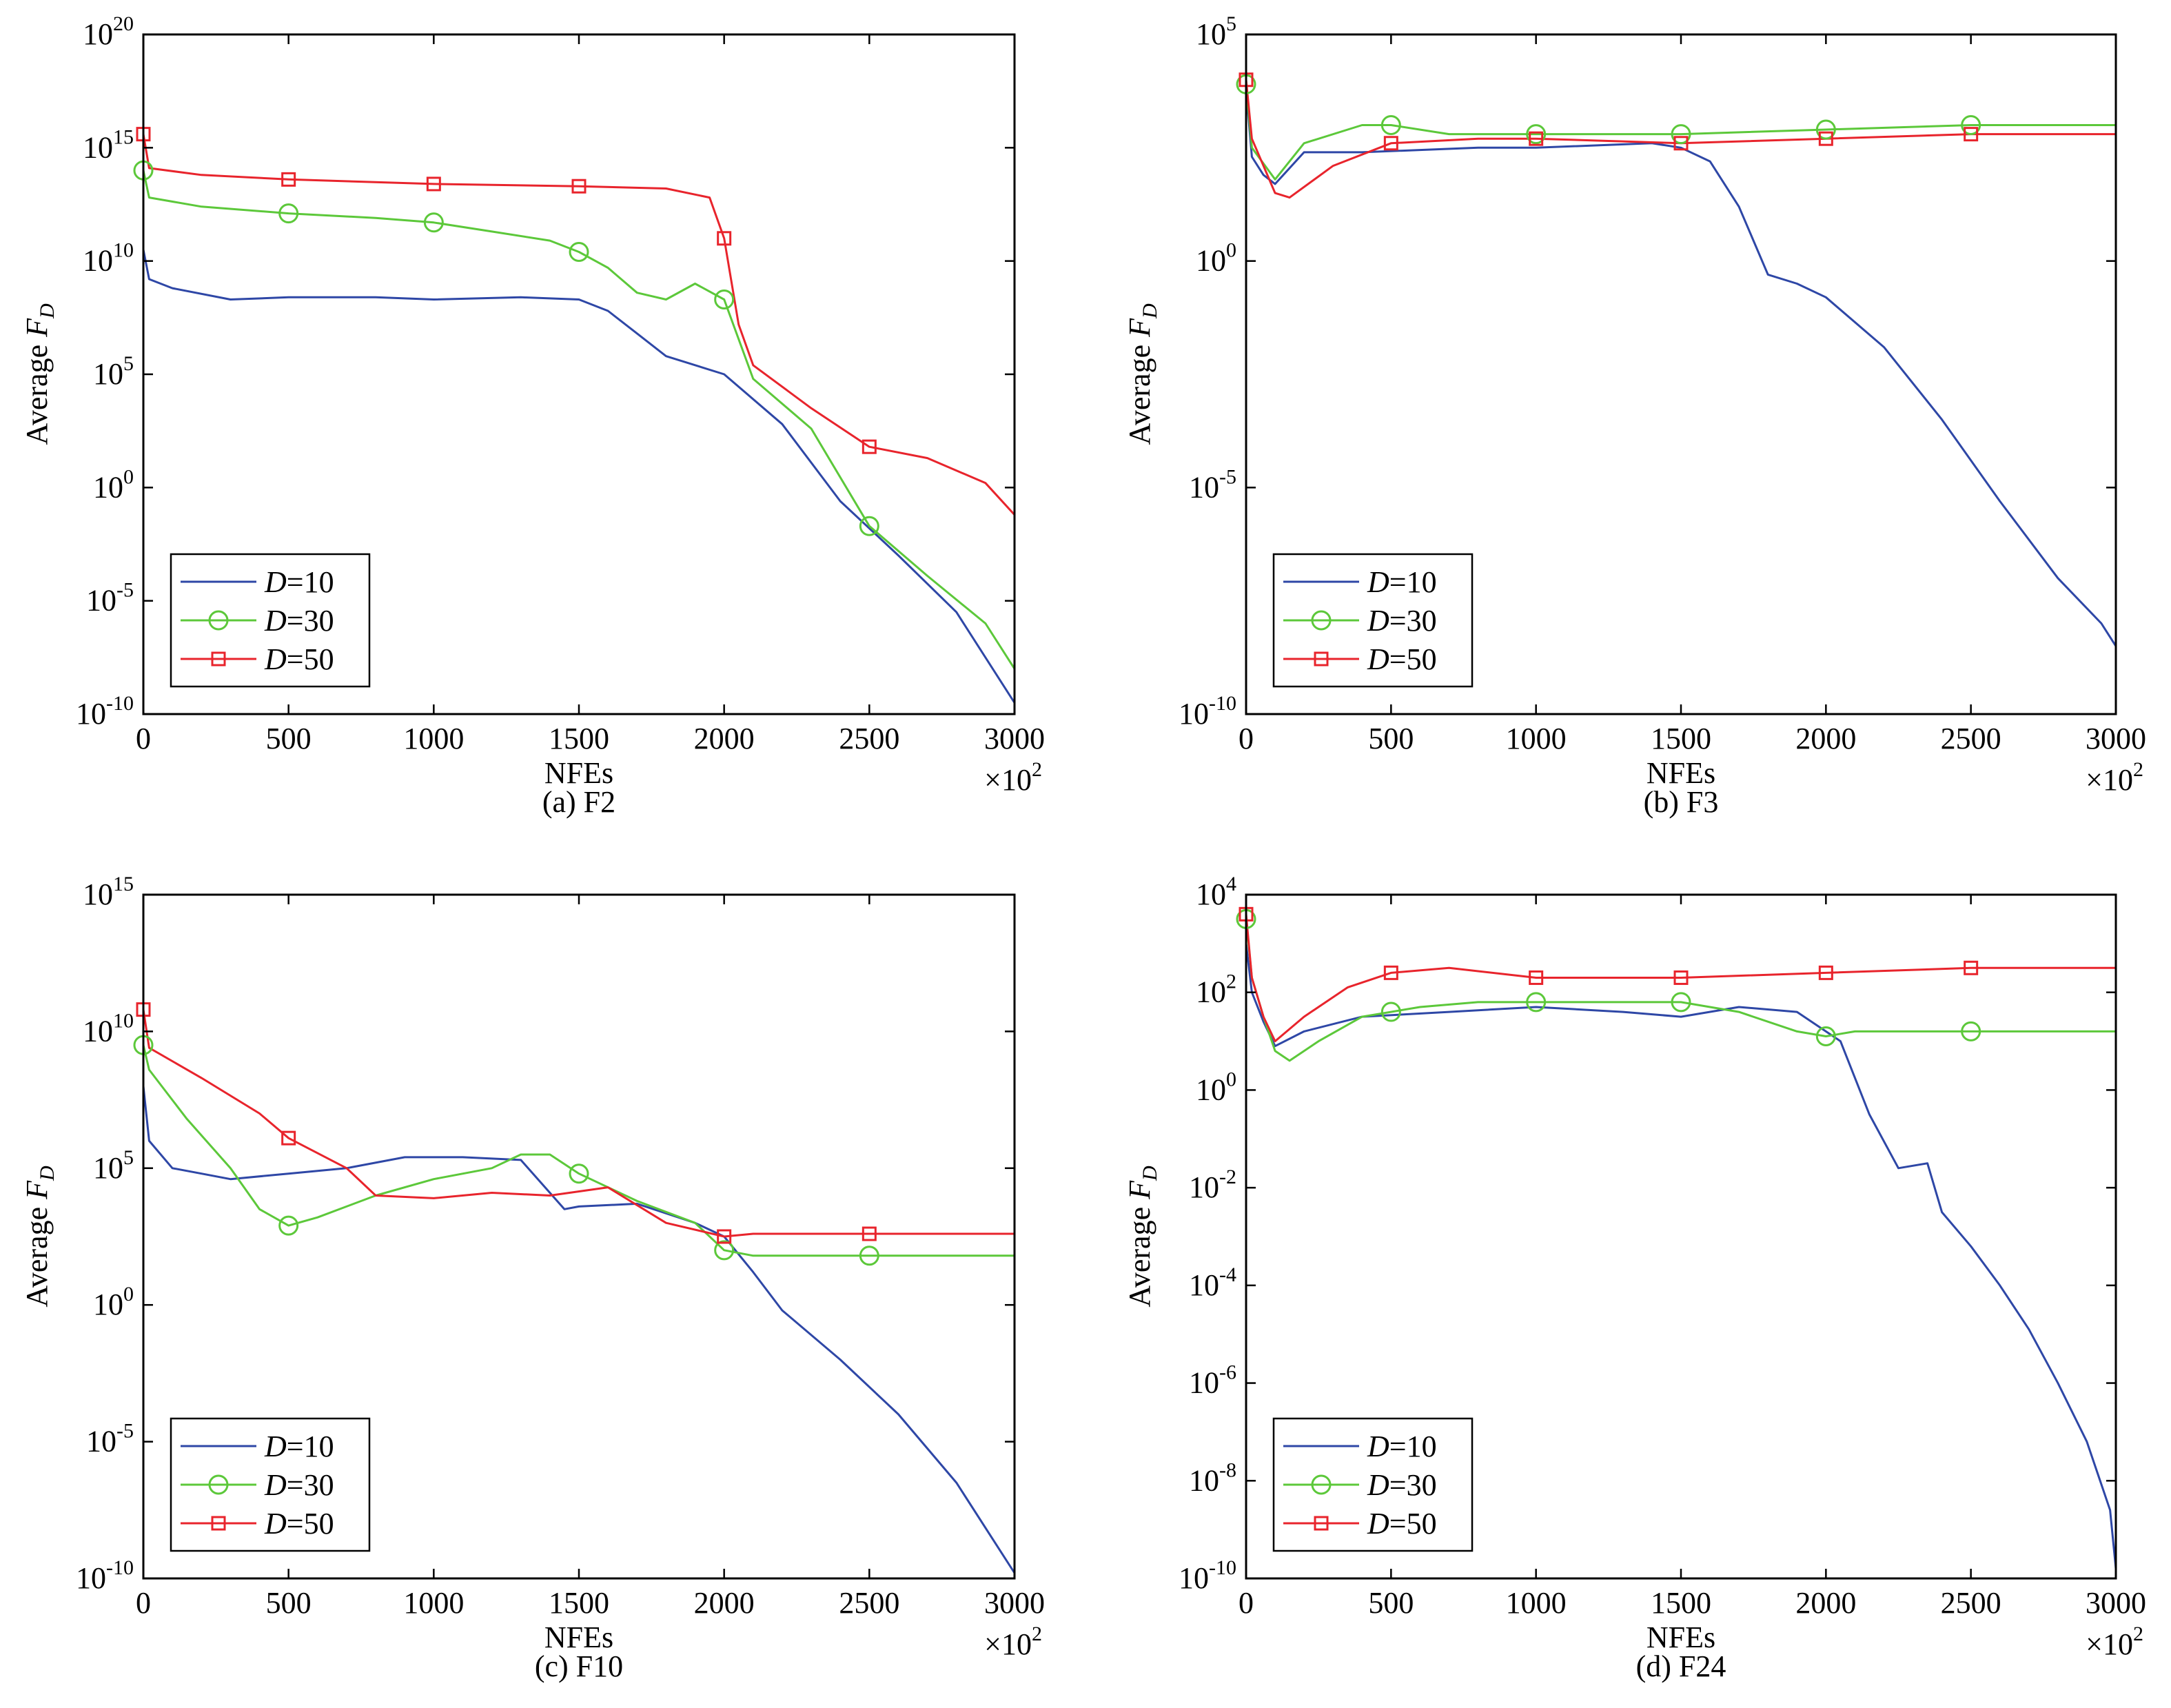 This screenshot has width=2171, height=1708. What do you see at coordinates (108, 31) in the screenshot?
I see `y-tick-label: 10²⁰` at bounding box center [108, 31].